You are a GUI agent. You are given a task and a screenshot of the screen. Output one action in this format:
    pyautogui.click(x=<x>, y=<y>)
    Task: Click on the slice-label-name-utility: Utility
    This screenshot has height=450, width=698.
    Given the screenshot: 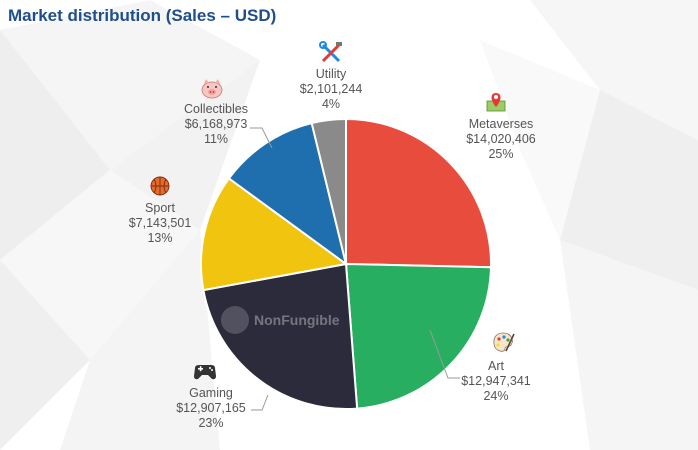 What is the action you would take?
    pyautogui.click(x=331, y=74)
    